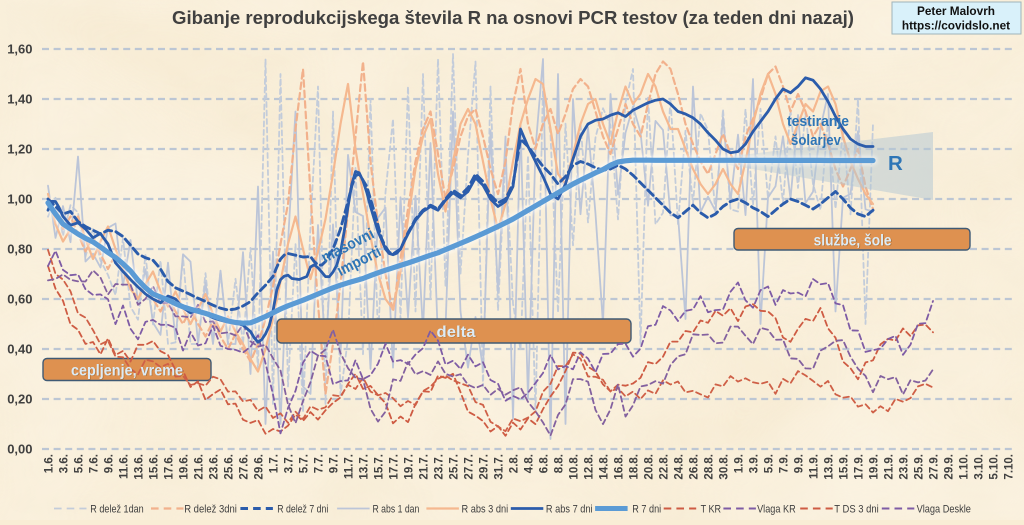  What do you see at coordinates (125, 466) in the screenshot?
I see `svg-text: 11.6.` at bounding box center [125, 466].